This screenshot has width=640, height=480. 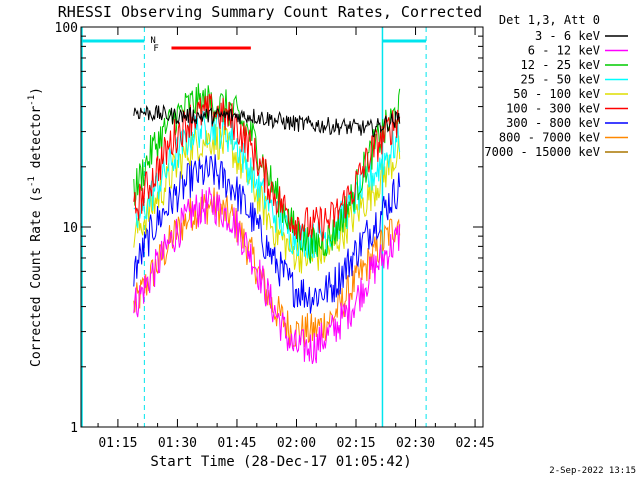 What do you see at coordinates (549, 20) in the screenshot?
I see `legend-header: Det 1,3, Att 0` at bounding box center [549, 20].